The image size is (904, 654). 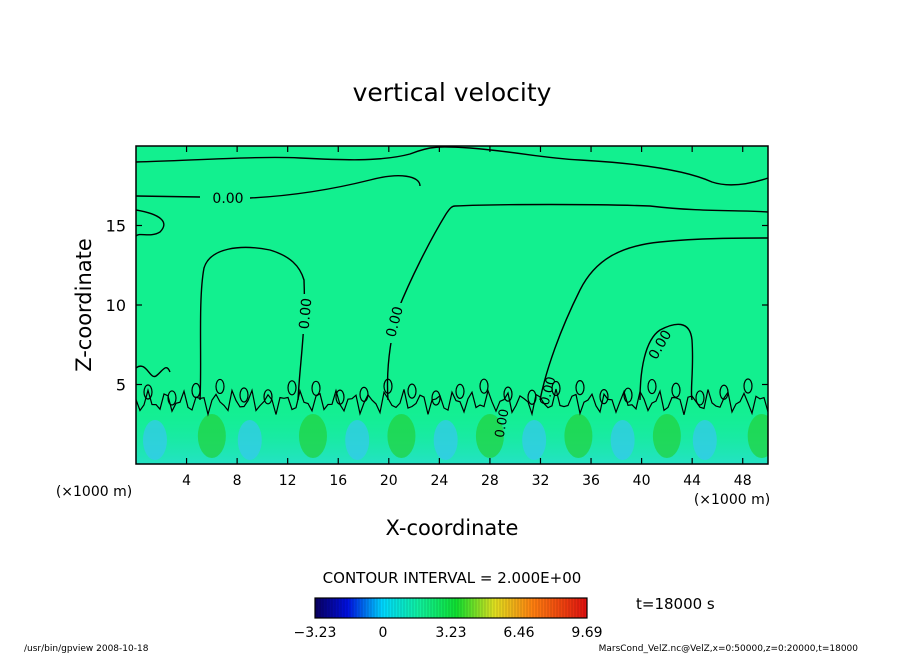 I want to click on footer-left: /usr/bin/gpview 2008-10-18, so click(x=86, y=649).